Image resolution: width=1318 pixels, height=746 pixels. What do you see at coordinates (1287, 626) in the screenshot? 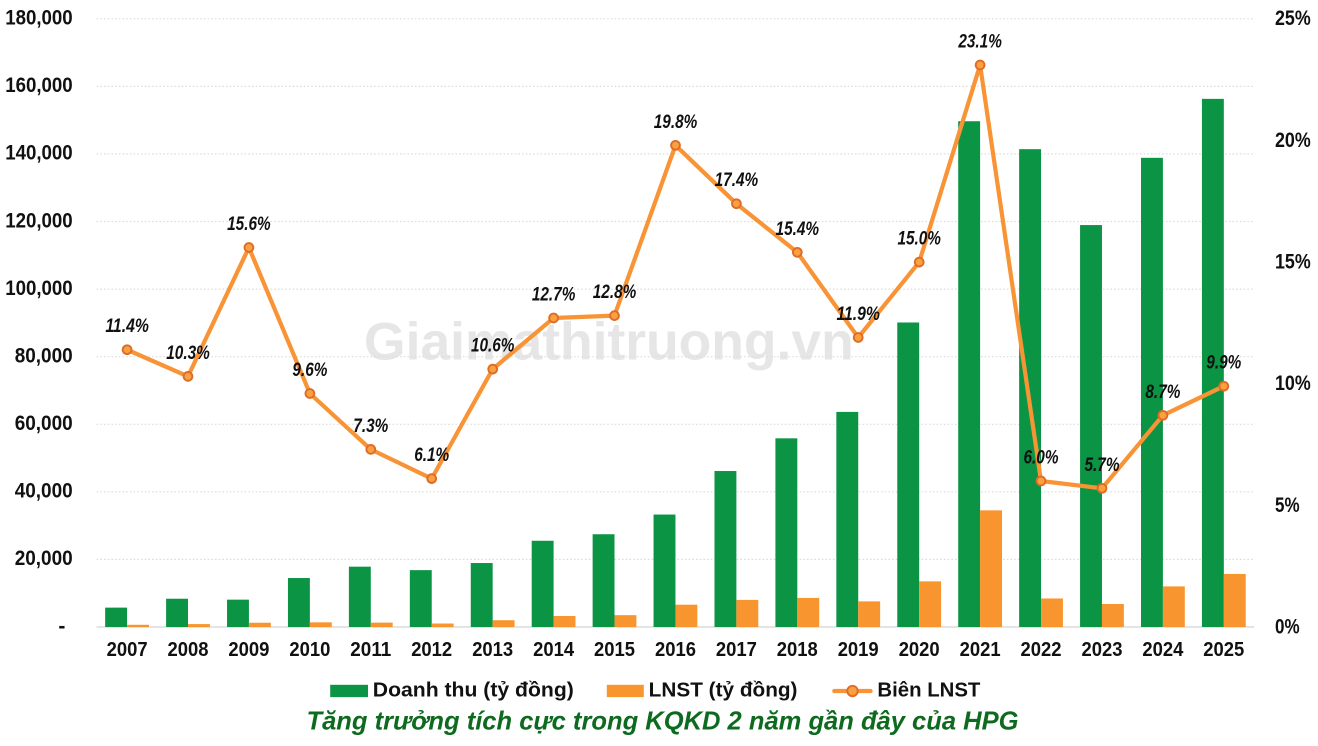
I see `svg-text: 0%` at bounding box center [1287, 626].